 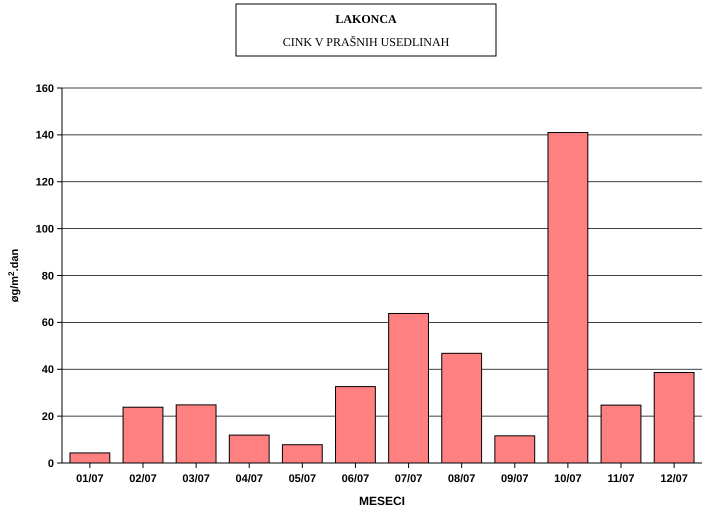 What do you see at coordinates (196, 479) in the screenshot?
I see `x-tick-label: 03/07` at bounding box center [196, 479].